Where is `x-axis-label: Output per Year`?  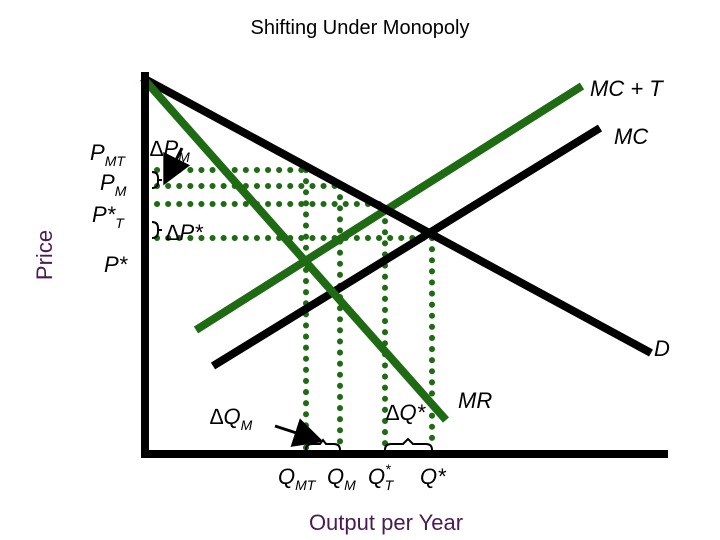
x-axis-label: Output per Year is located at coordinates (386, 522).